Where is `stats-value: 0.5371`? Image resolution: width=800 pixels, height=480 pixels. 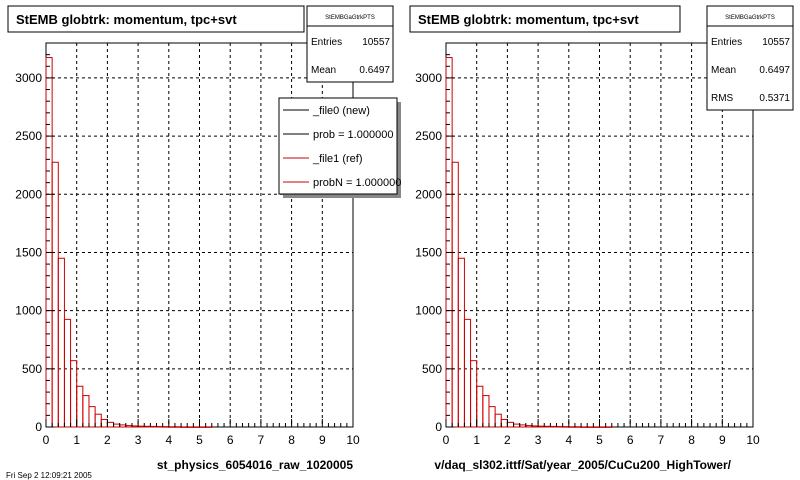 stats-value: 0.5371 is located at coordinates (774, 98).